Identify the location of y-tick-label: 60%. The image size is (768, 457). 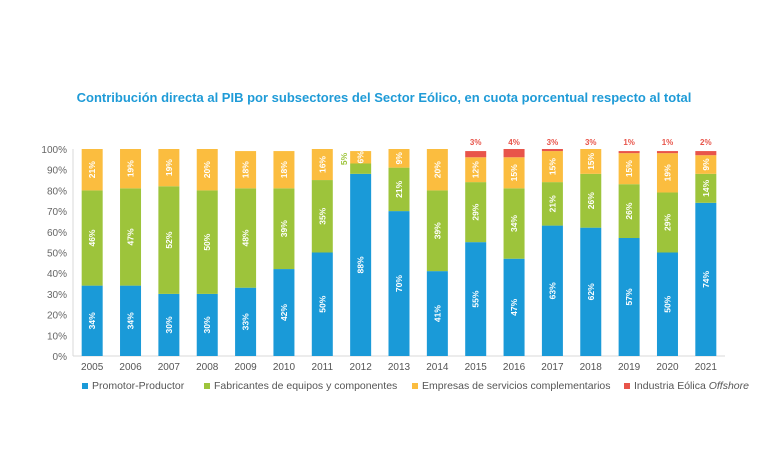
(57, 233).